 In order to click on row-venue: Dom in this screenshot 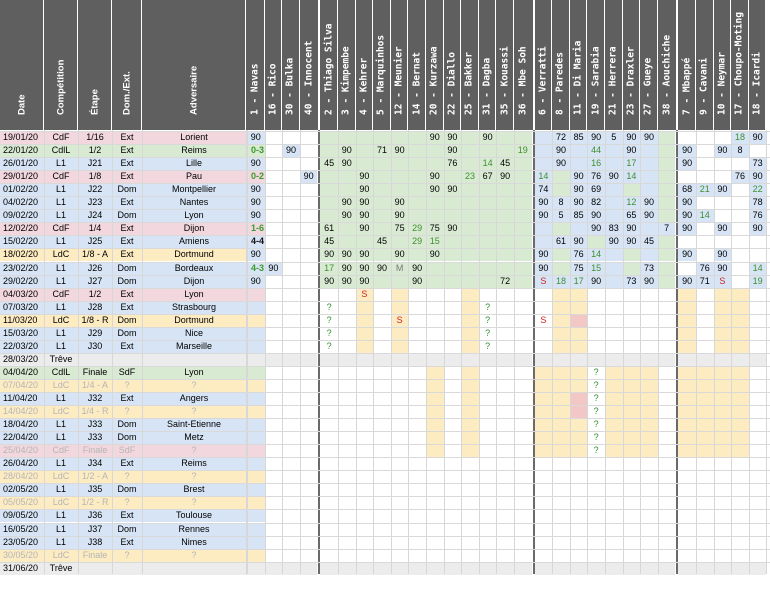, I will do `click(127, 438)`.